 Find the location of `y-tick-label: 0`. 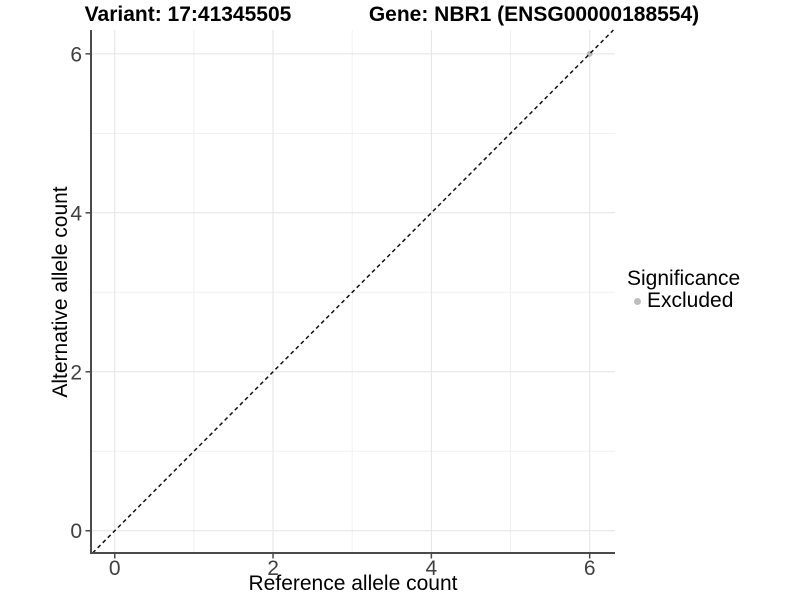

y-tick-label: 0 is located at coordinates (76, 531).